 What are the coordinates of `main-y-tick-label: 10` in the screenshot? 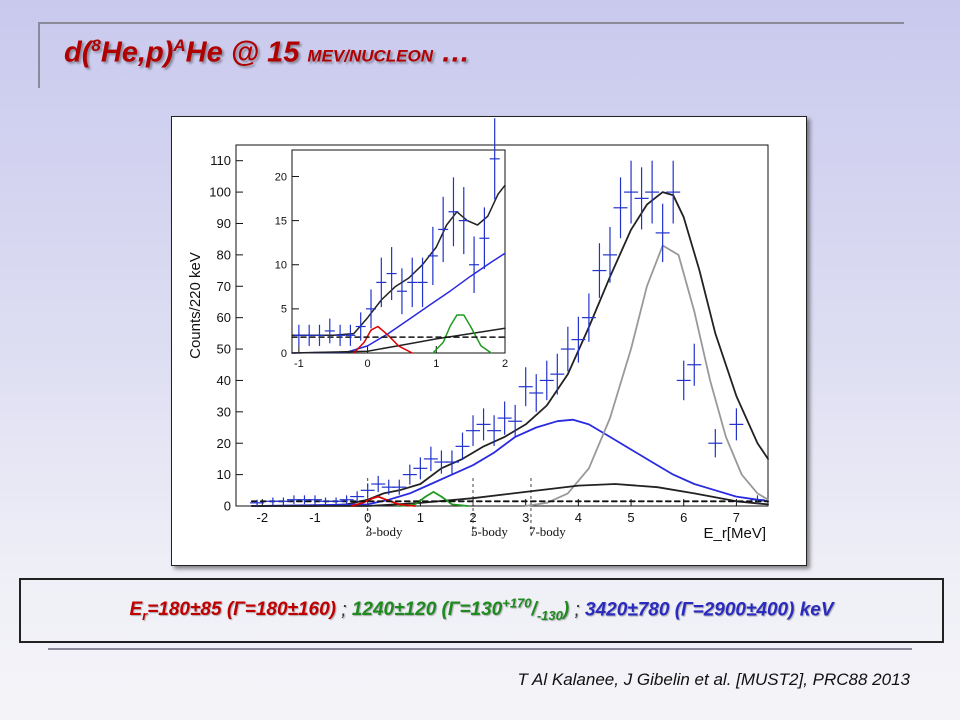 It's located at (224, 474).